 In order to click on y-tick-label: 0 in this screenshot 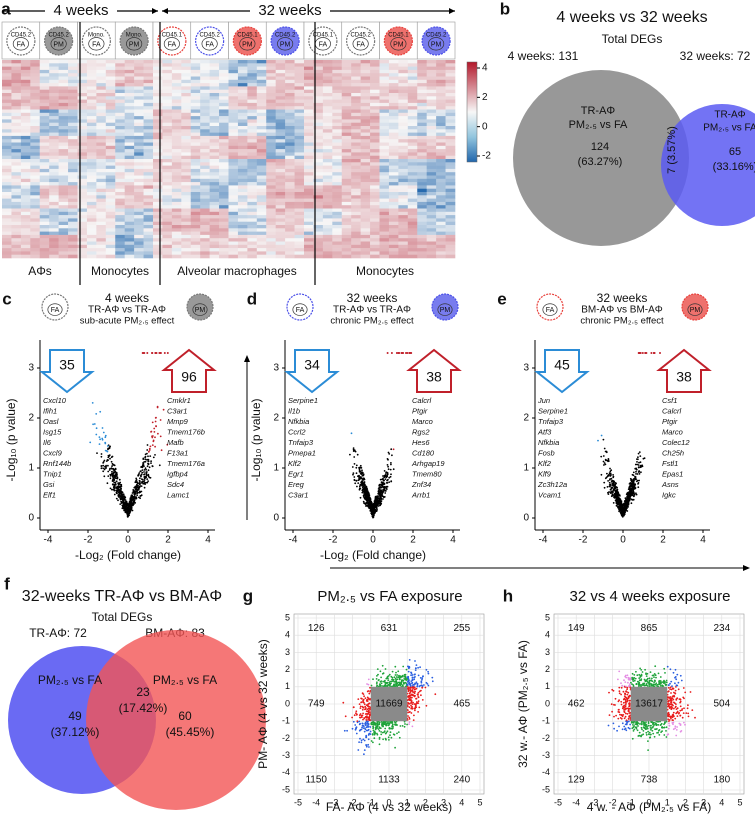, I will do `click(526, 518)`.